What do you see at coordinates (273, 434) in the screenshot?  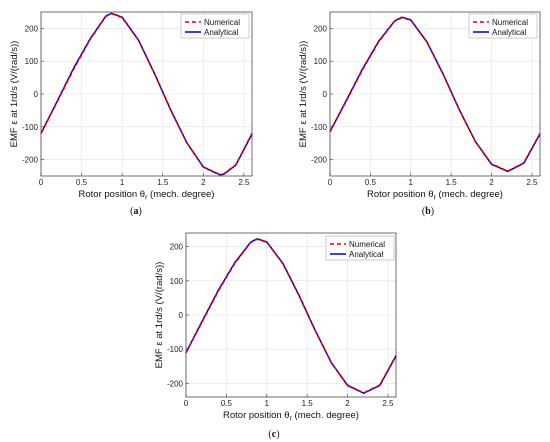 I see `panel-caption: (c)` at bounding box center [273, 434].